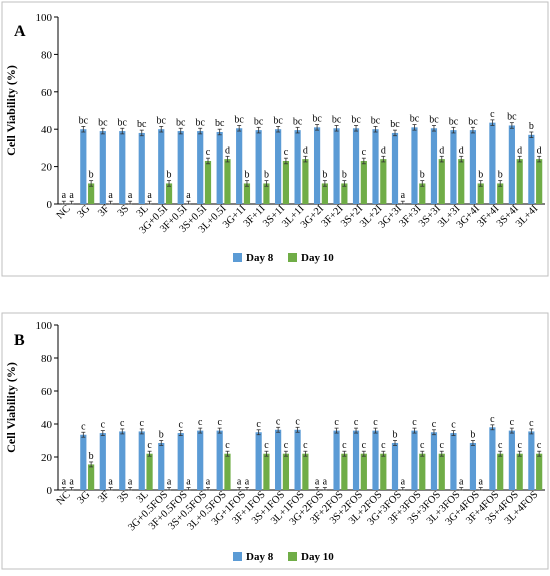 The image size is (550, 576). Describe the element at coordinates (391, 217) in the screenshot. I see `category-label: 3G+3I` at that location.